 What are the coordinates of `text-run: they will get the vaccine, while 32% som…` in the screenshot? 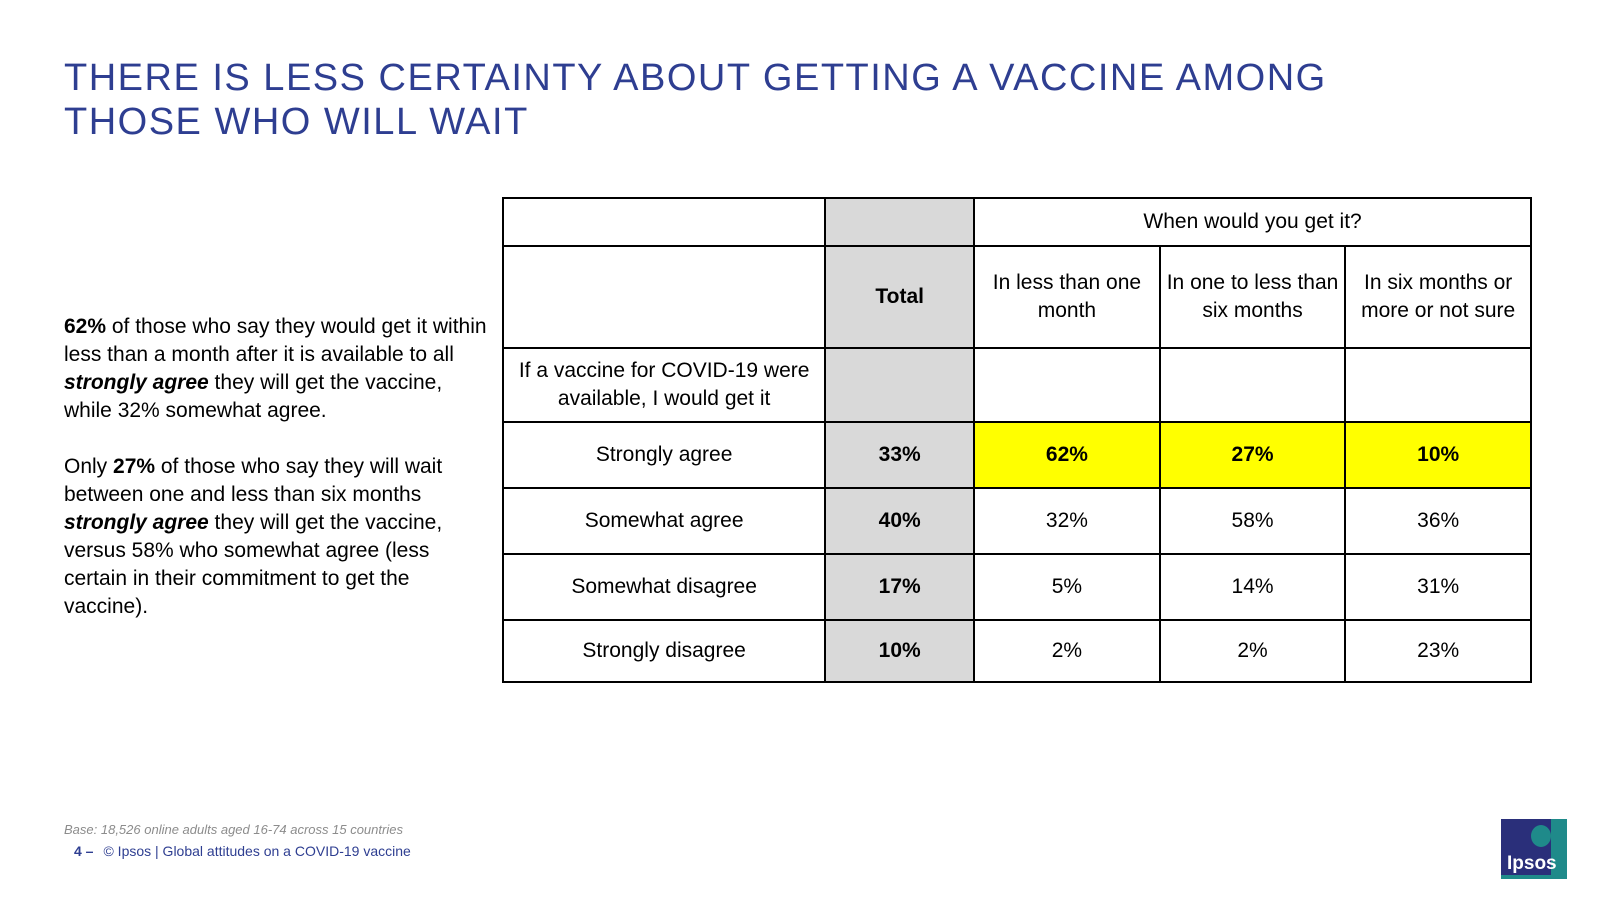 It's located at (253, 396).